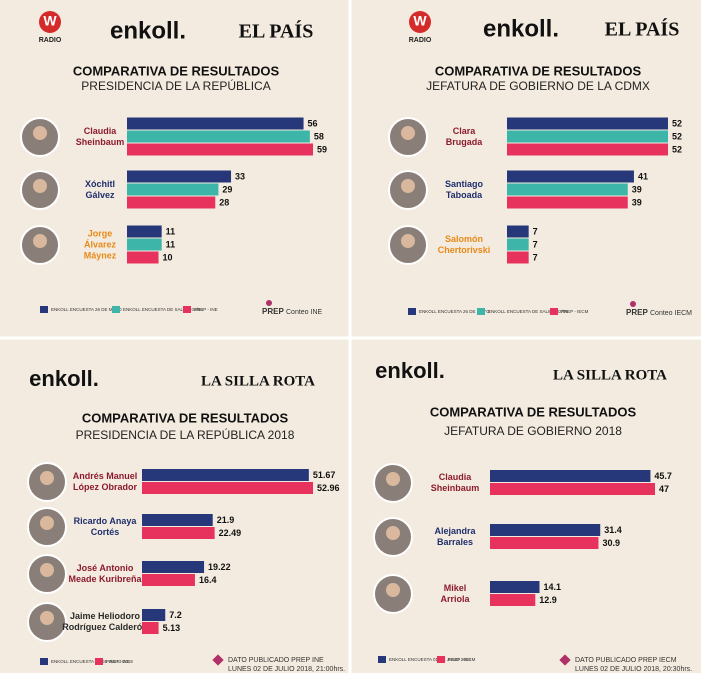  I want to click on chart-subtitle: PRESIDENCIA DE LA REPÚBLICA 2018, so click(185, 434).